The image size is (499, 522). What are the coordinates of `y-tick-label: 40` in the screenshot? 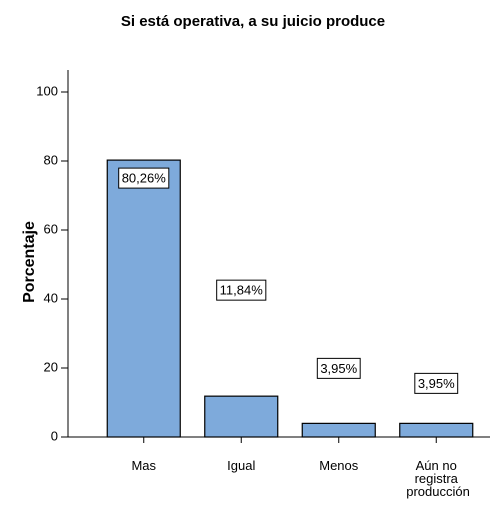 It's located at (51, 297).